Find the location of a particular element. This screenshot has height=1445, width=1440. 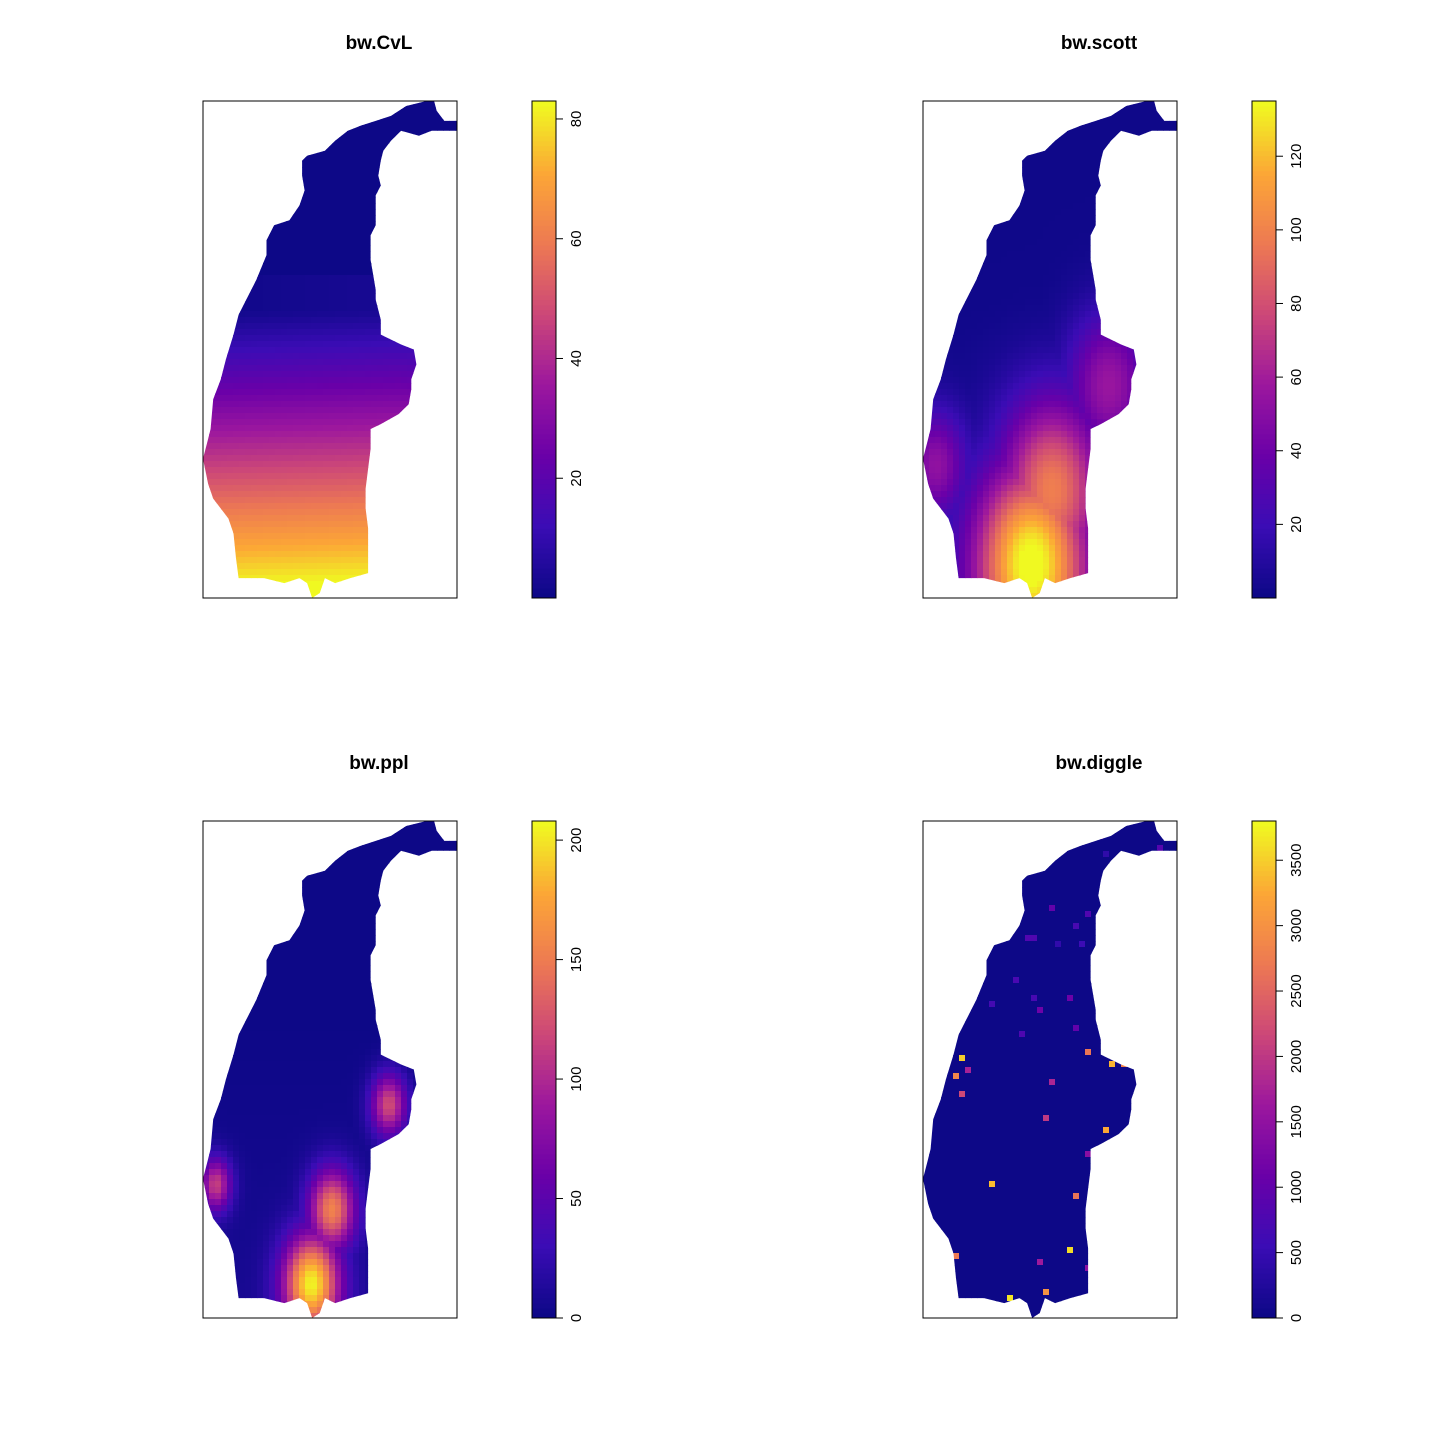

colorbar-step is located at coordinates (544, 525).